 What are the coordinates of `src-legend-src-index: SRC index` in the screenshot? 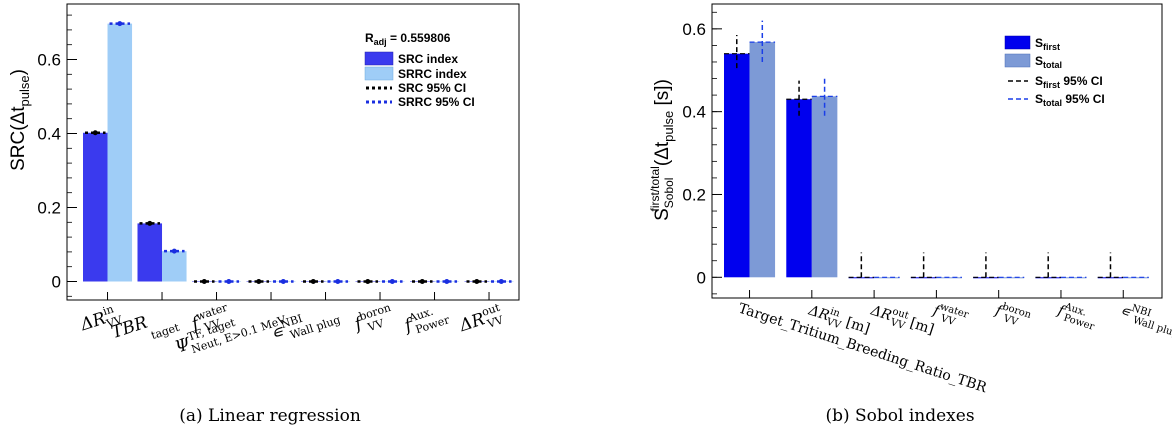 It's located at (428, 59).